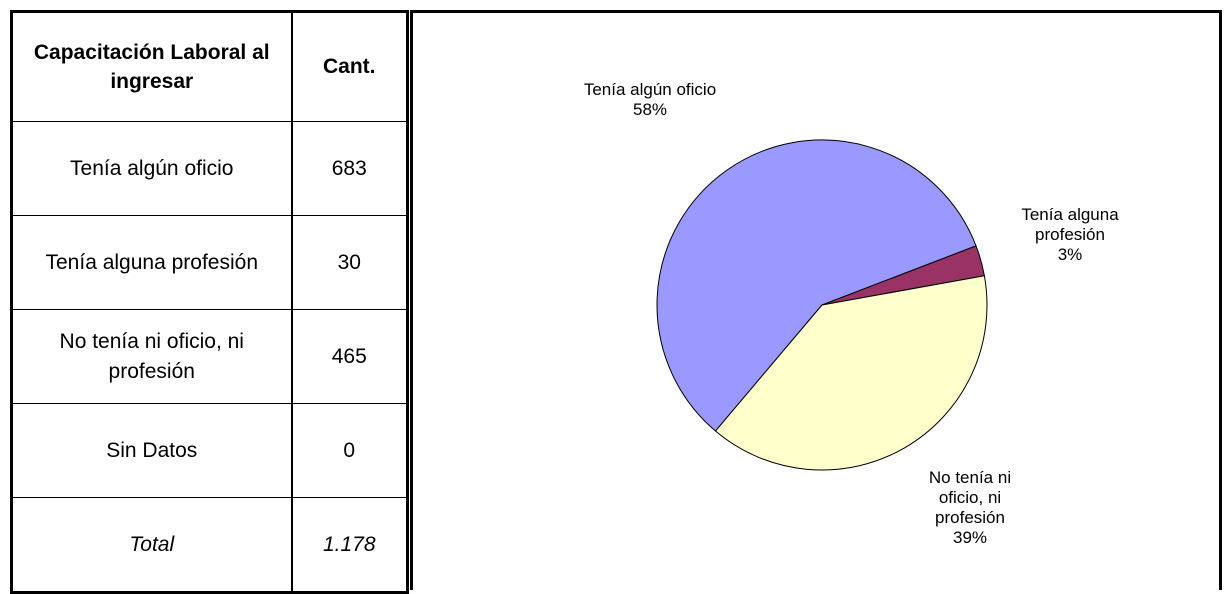 Image resolution: width=1225 pixels, height=594 pixels. I want to click on header-cell: Capacitación Laboral al ingresar, so click(152, 66).